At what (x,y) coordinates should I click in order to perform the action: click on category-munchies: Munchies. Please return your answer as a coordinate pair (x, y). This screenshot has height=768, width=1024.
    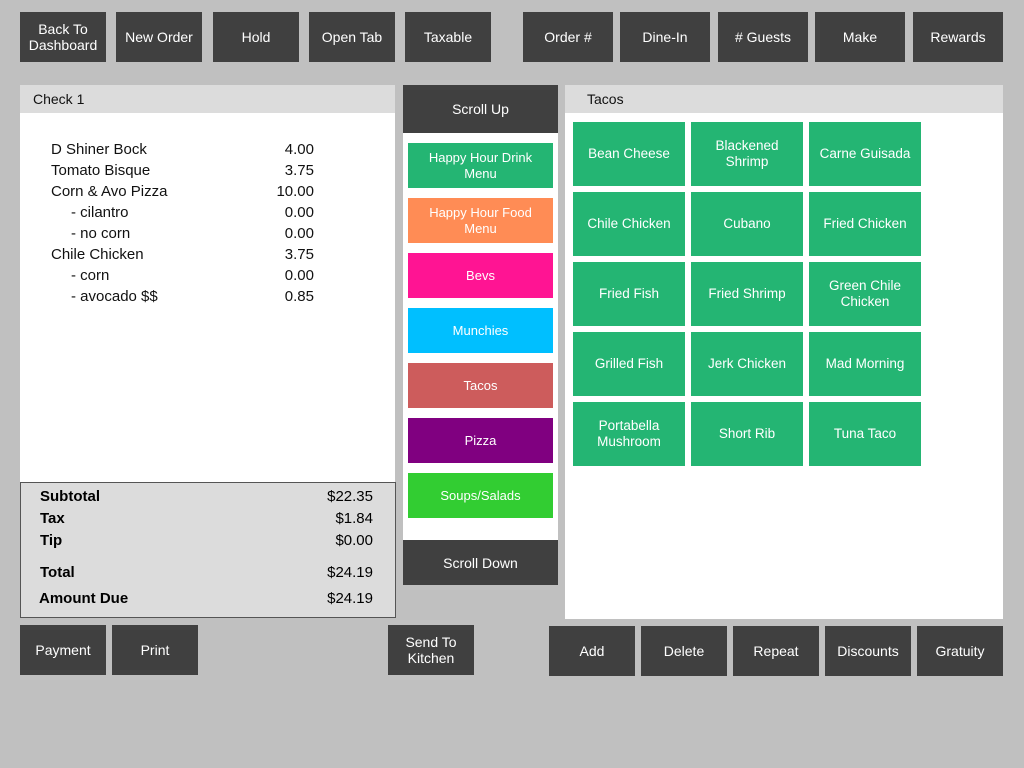
    Looking at the image, I should click on (480, 330).